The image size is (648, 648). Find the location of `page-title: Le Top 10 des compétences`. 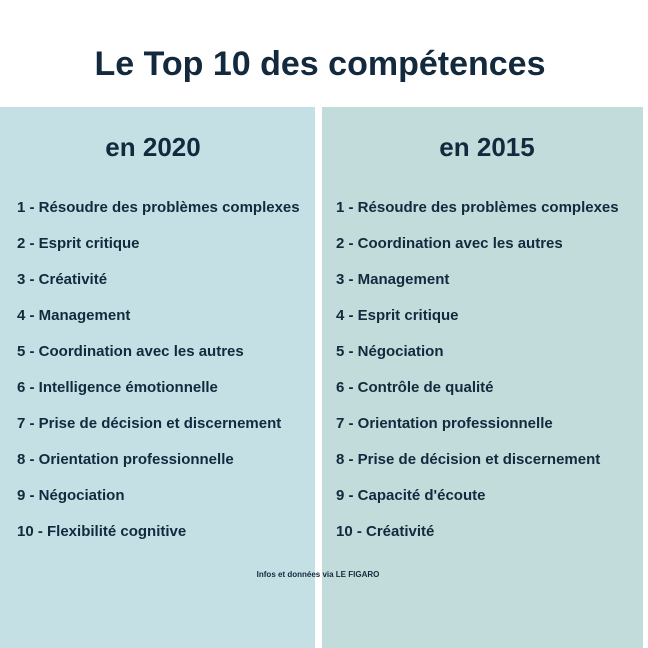

page-title: Le Top 10 des compétences is located at coordinates (320, 64).